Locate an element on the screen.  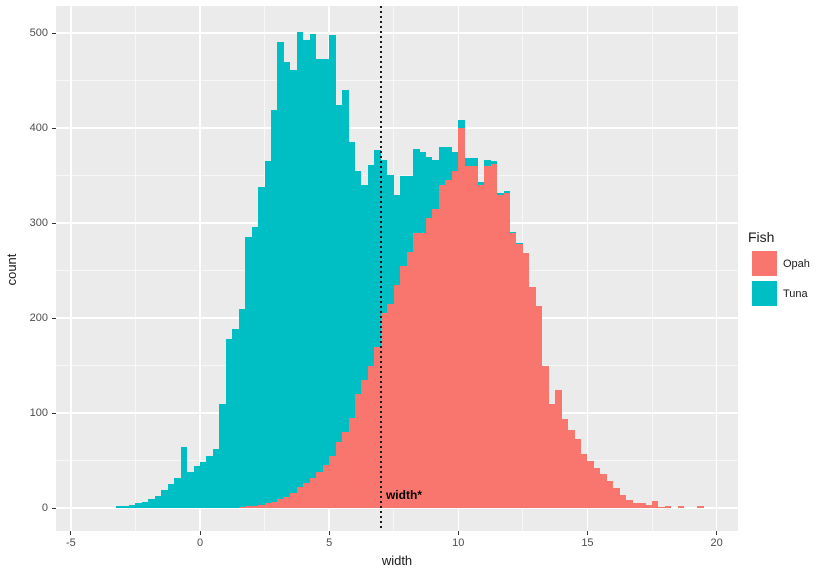
y-tick-label: 200 is located at coordinates (38, 318).